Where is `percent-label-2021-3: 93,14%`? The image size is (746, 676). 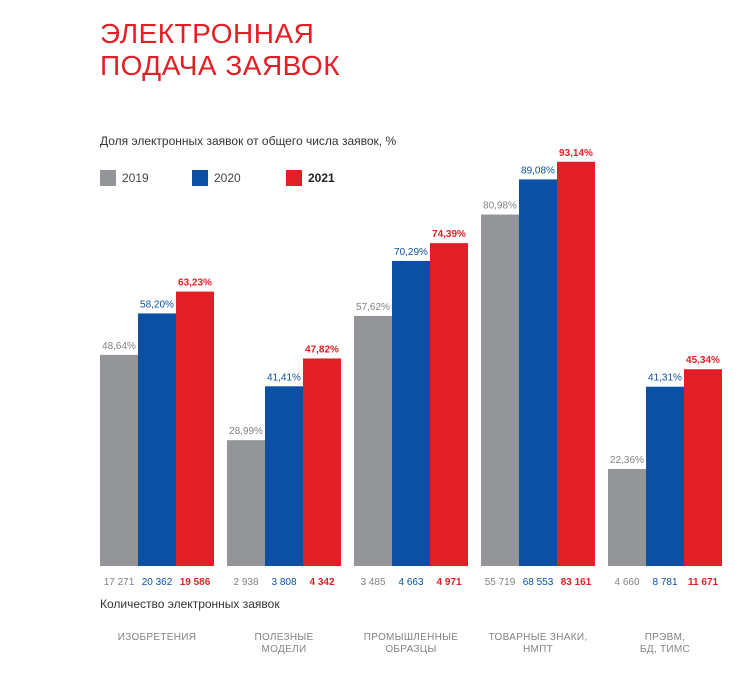 percent-label-2021-3: 93,14% is located at coordinates (576, 153).